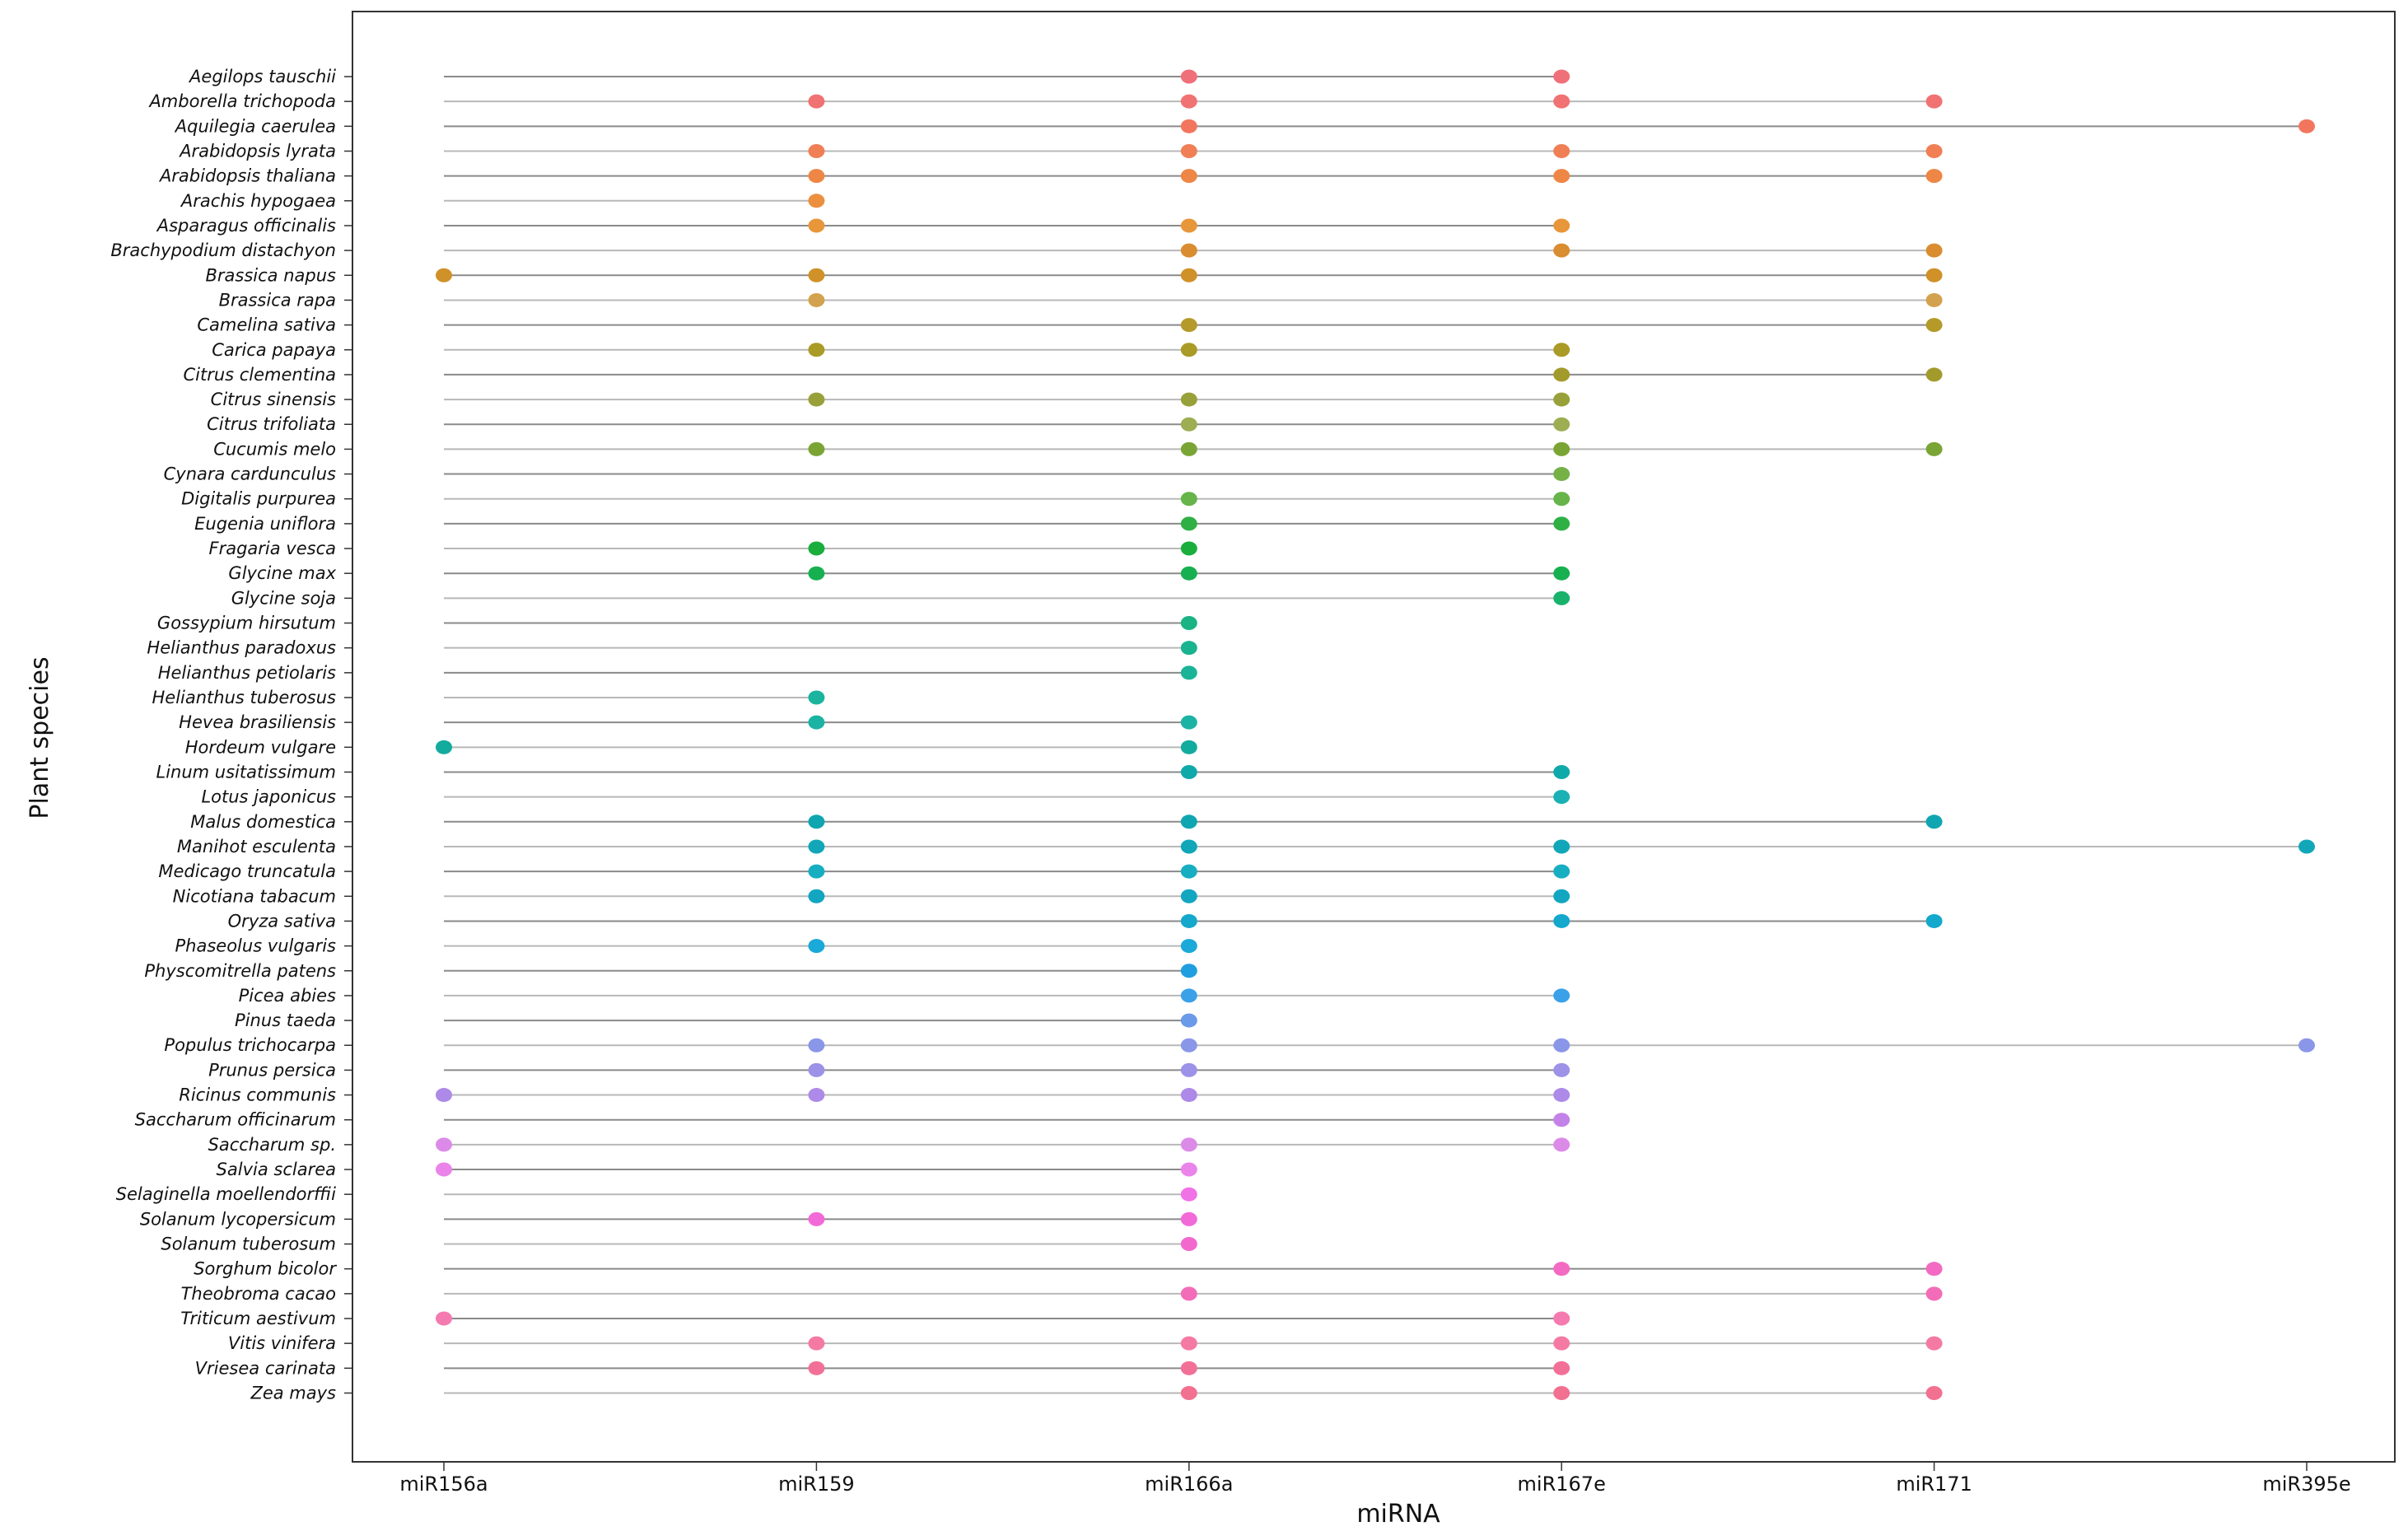  What do you see at coordinates (250, 474) in the screenshot?
I see `y-tick-label-cynara-cardunculus: Cynara cardunculus` at bounding box center [250, 474].